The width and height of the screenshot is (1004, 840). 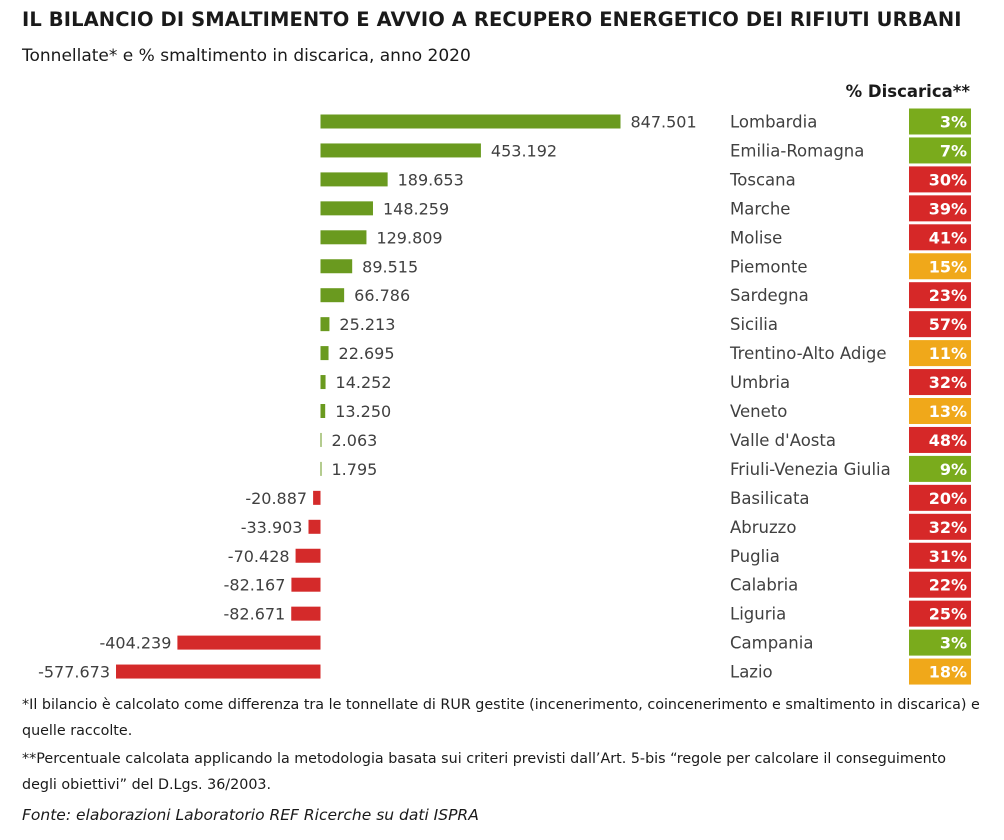 I want to click on category-label: Emilia-Romagna, so click(x=797, y=150).